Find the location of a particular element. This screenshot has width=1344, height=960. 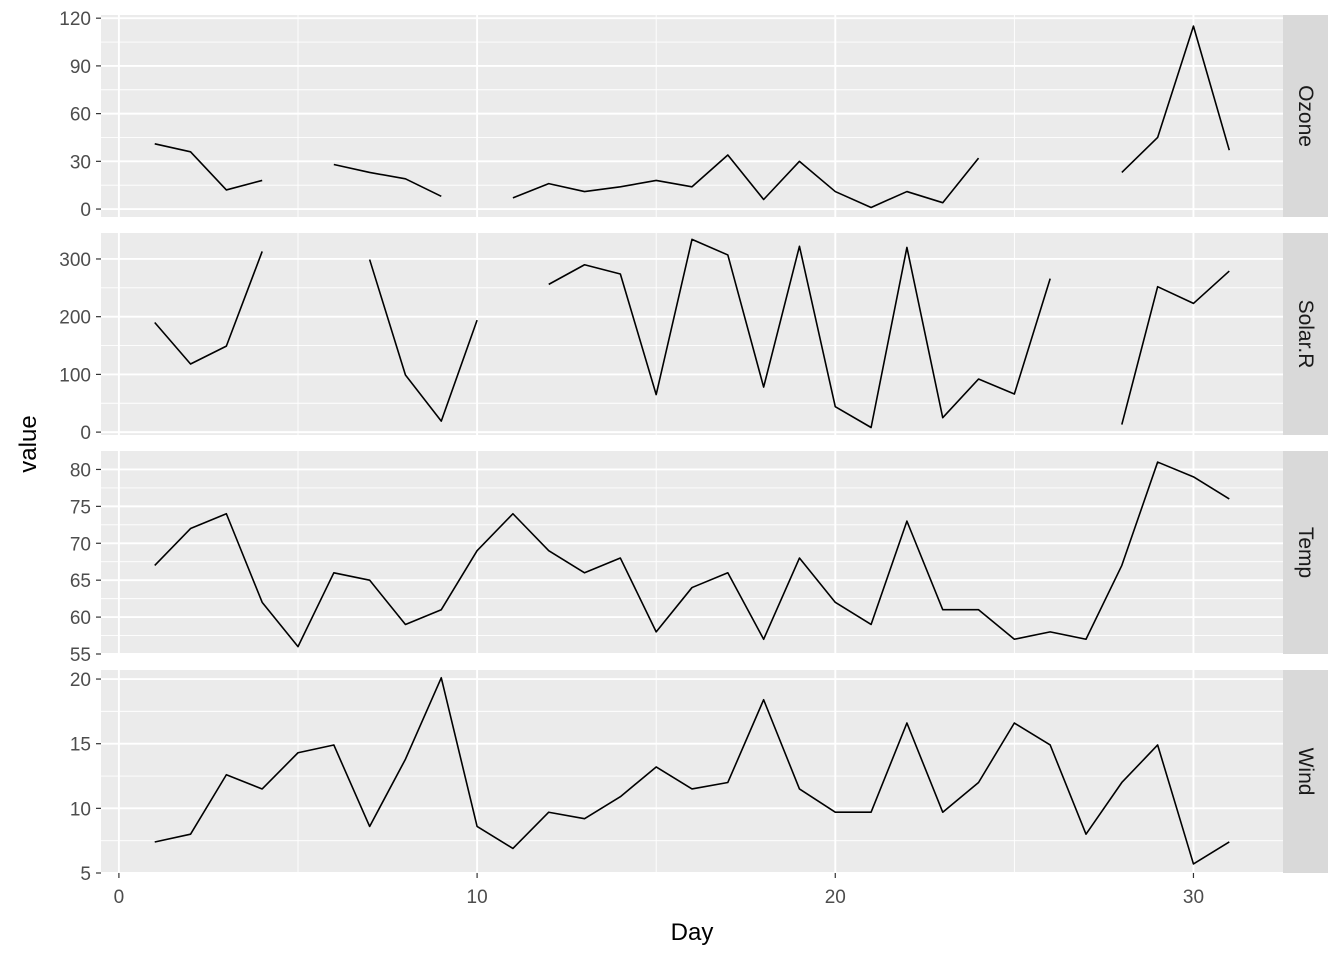

y-tick-label: 100 is located at coordinates (75, 375).